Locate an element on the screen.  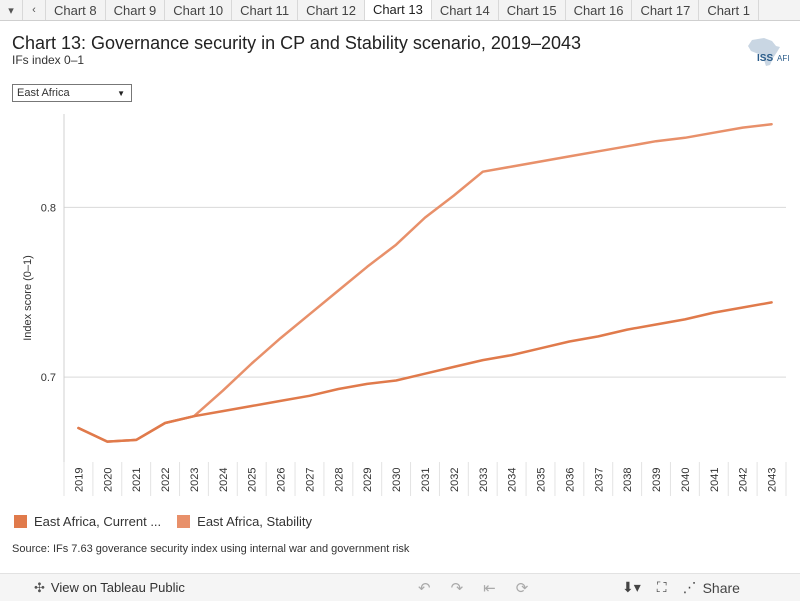
x-tick-label: 2032 is located at coordinates (455, 480).